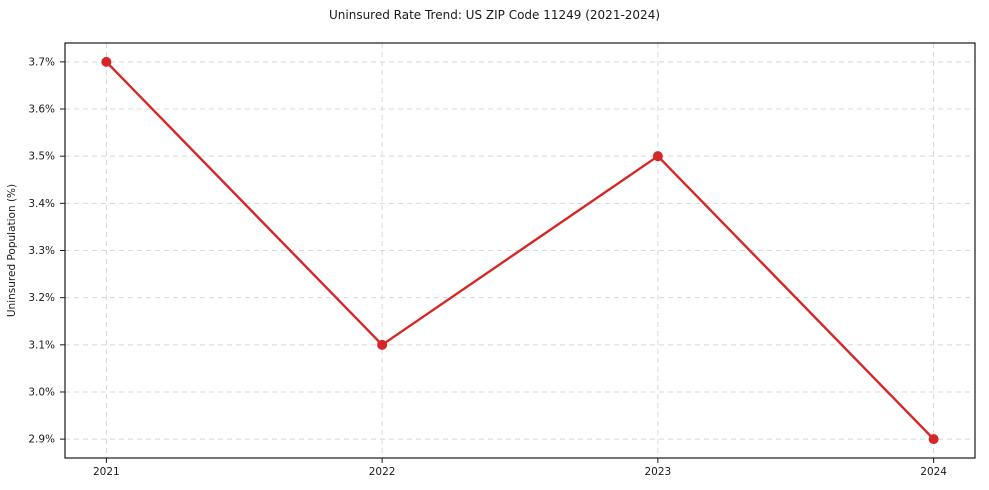 The image size is (989, 490). What do you see at coordinates (41, 204) in the screenshot?
I see `y-tick-label: 3.4%` at bounding box center [41, 204].